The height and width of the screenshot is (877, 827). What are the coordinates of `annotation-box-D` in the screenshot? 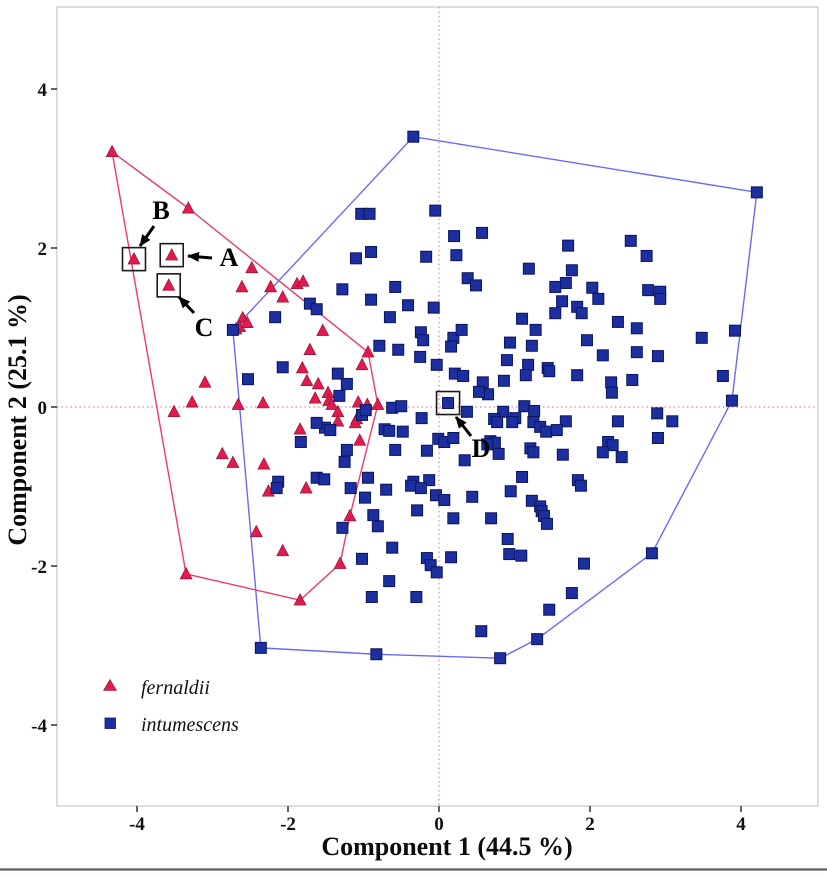 It's located at (448, 403).